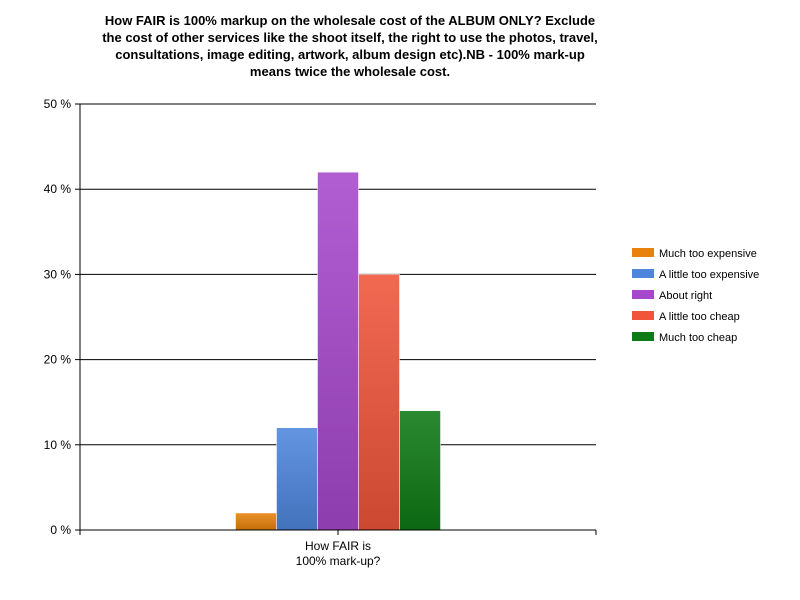  Describe the element at coordinates (297, 479) in the screenshot. I see `bar-a-little-too-expensive` at that location.